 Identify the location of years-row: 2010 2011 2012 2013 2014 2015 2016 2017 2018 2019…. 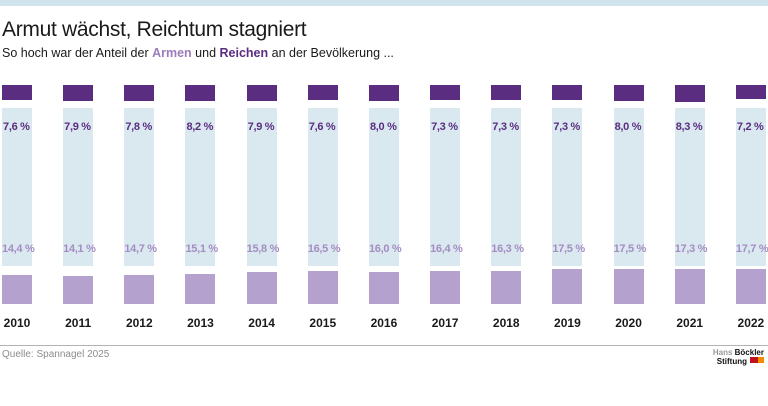
(384, 324).